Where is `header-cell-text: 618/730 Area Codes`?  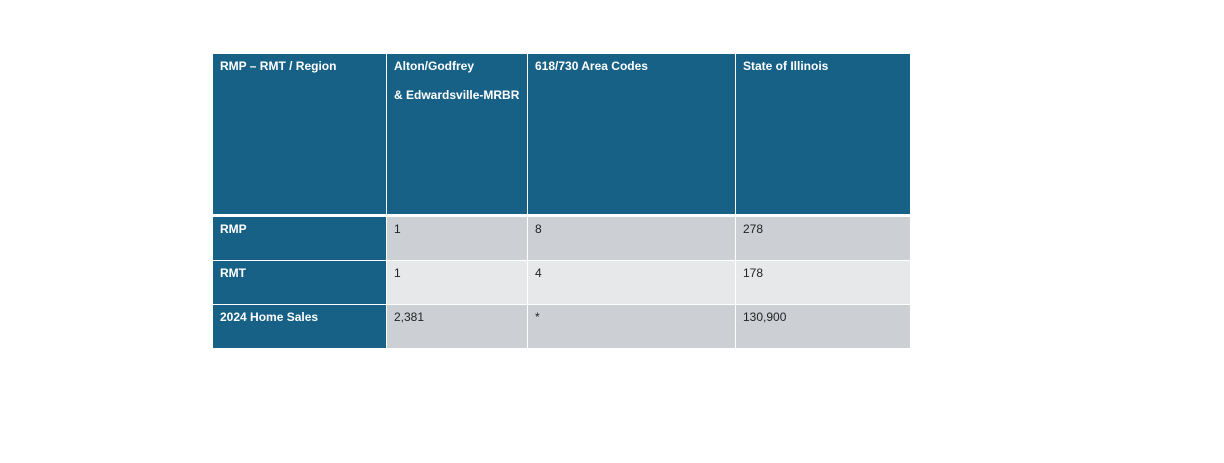 header-cell-text: 618/730 Area Codes is located at coordinates (591, 66).